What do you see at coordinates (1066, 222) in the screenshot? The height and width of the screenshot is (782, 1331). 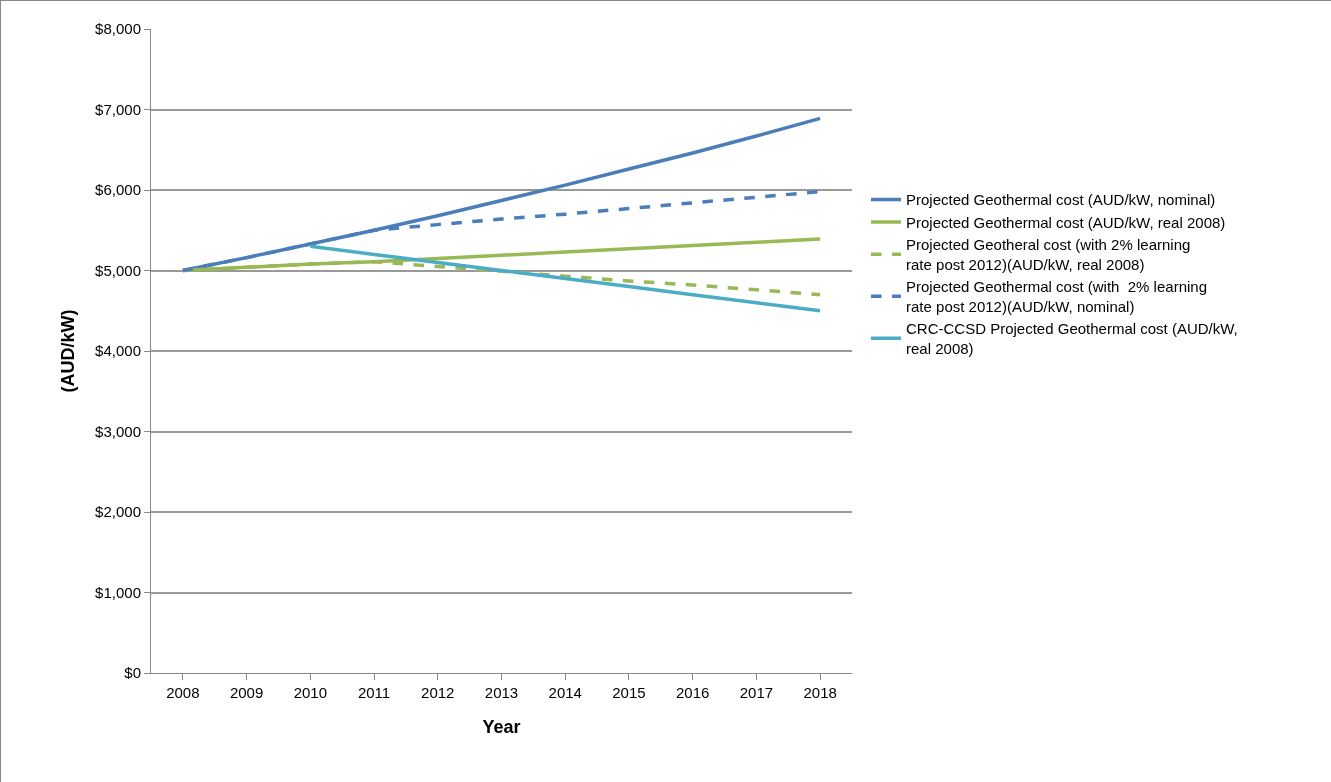 I see `legend-label: Projected Geothermal cost (AUD/kW, real 2008)` at bounding box center [1066, 222].